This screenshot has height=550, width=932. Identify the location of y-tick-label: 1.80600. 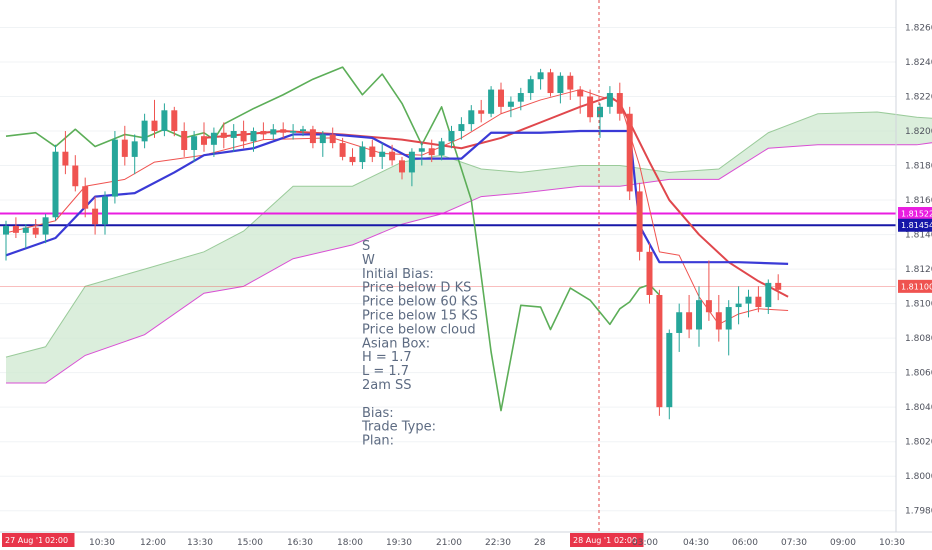
(918, 374).